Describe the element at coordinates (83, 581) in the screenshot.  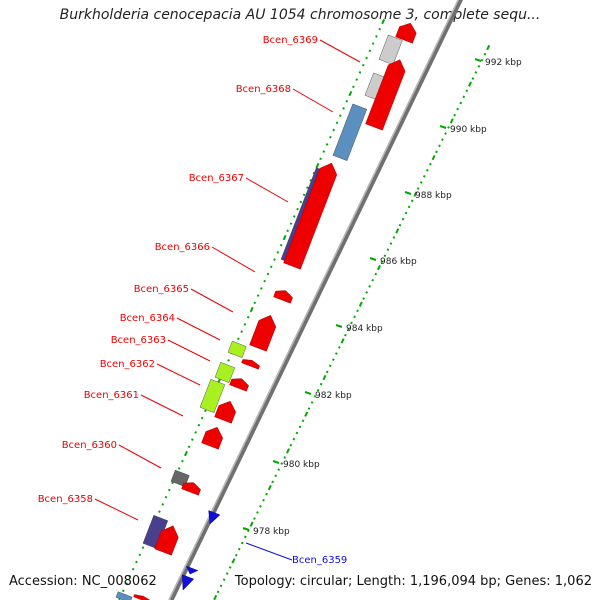
I see `accession-label: Accession: NC_008062` at that location.